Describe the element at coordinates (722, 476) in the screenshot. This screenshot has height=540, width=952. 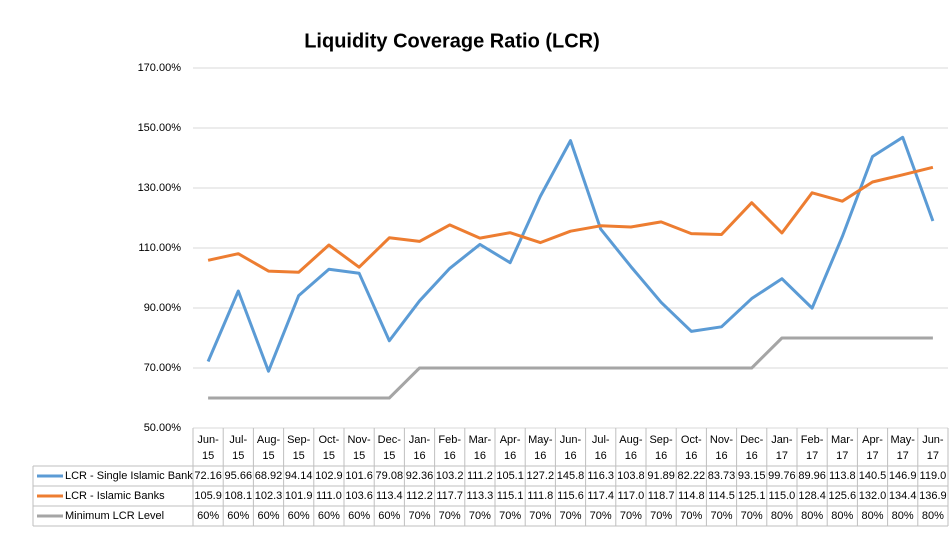
I see `table-value: 83.73` at that location.